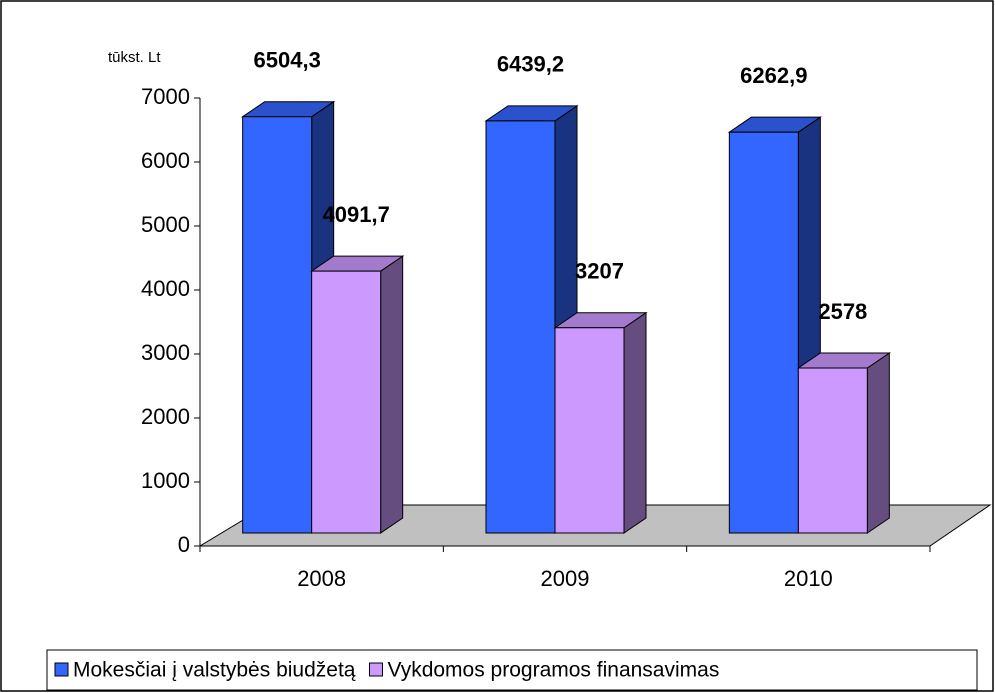 This screenshot has height=693, width=995. I want to click on data-label: 6262,9, so click(773, 75).